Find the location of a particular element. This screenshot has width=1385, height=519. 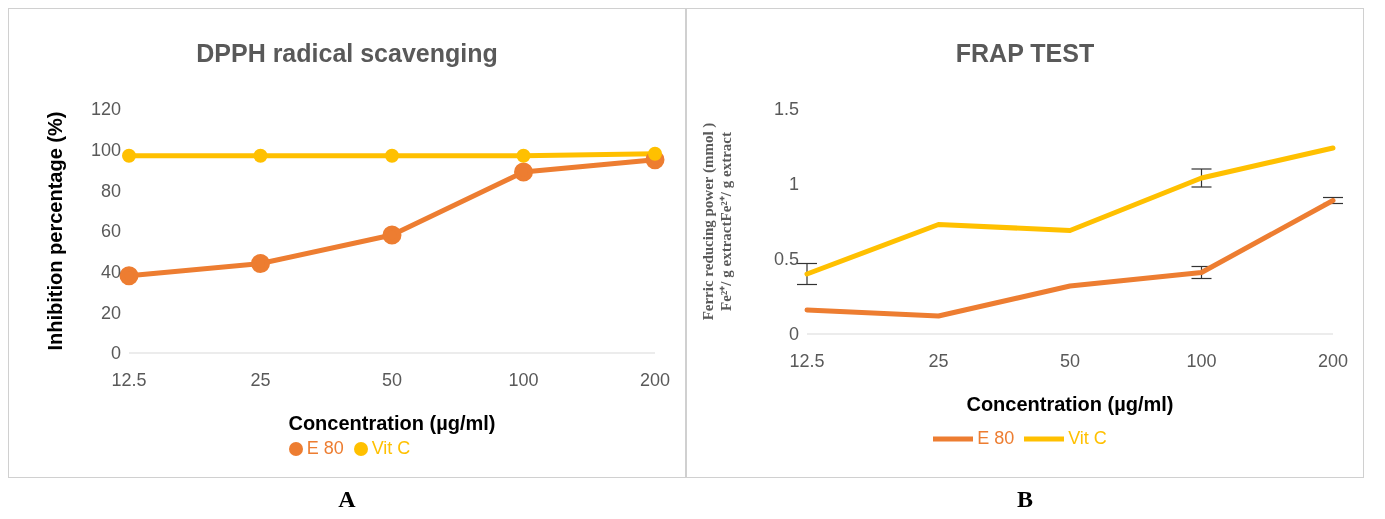

y-tick-label: 1.5 is located at coordinates (786, 109).